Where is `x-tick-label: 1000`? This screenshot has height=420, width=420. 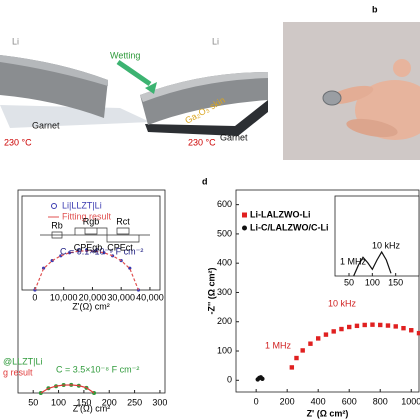
x-tick-label: 1000 is located at coordinates (410, 401).